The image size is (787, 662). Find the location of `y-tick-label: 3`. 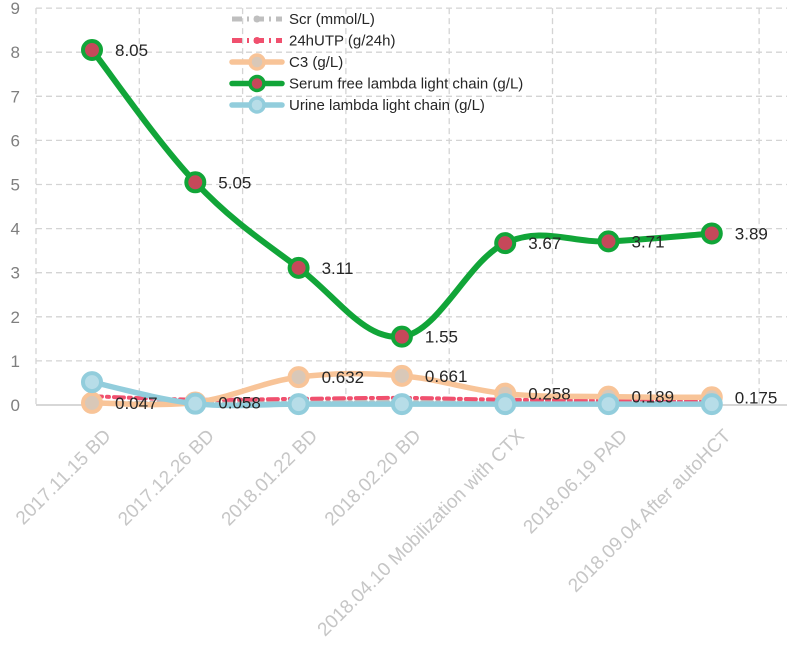

y-tick-label: 3 is located at coordinates (15, 273).